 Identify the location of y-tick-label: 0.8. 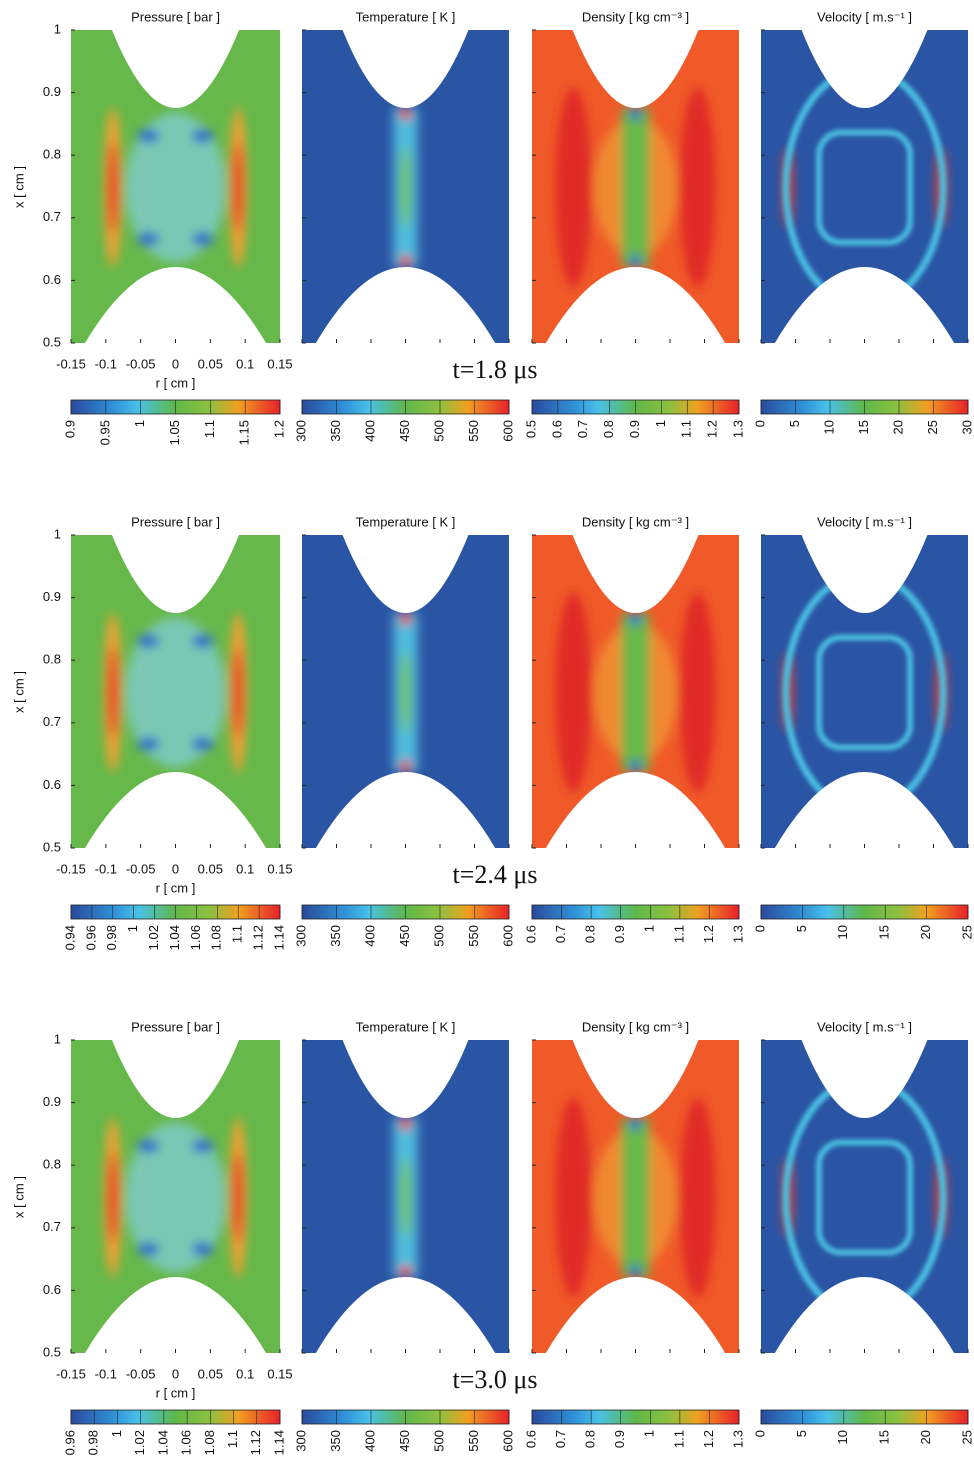
(52, 154).